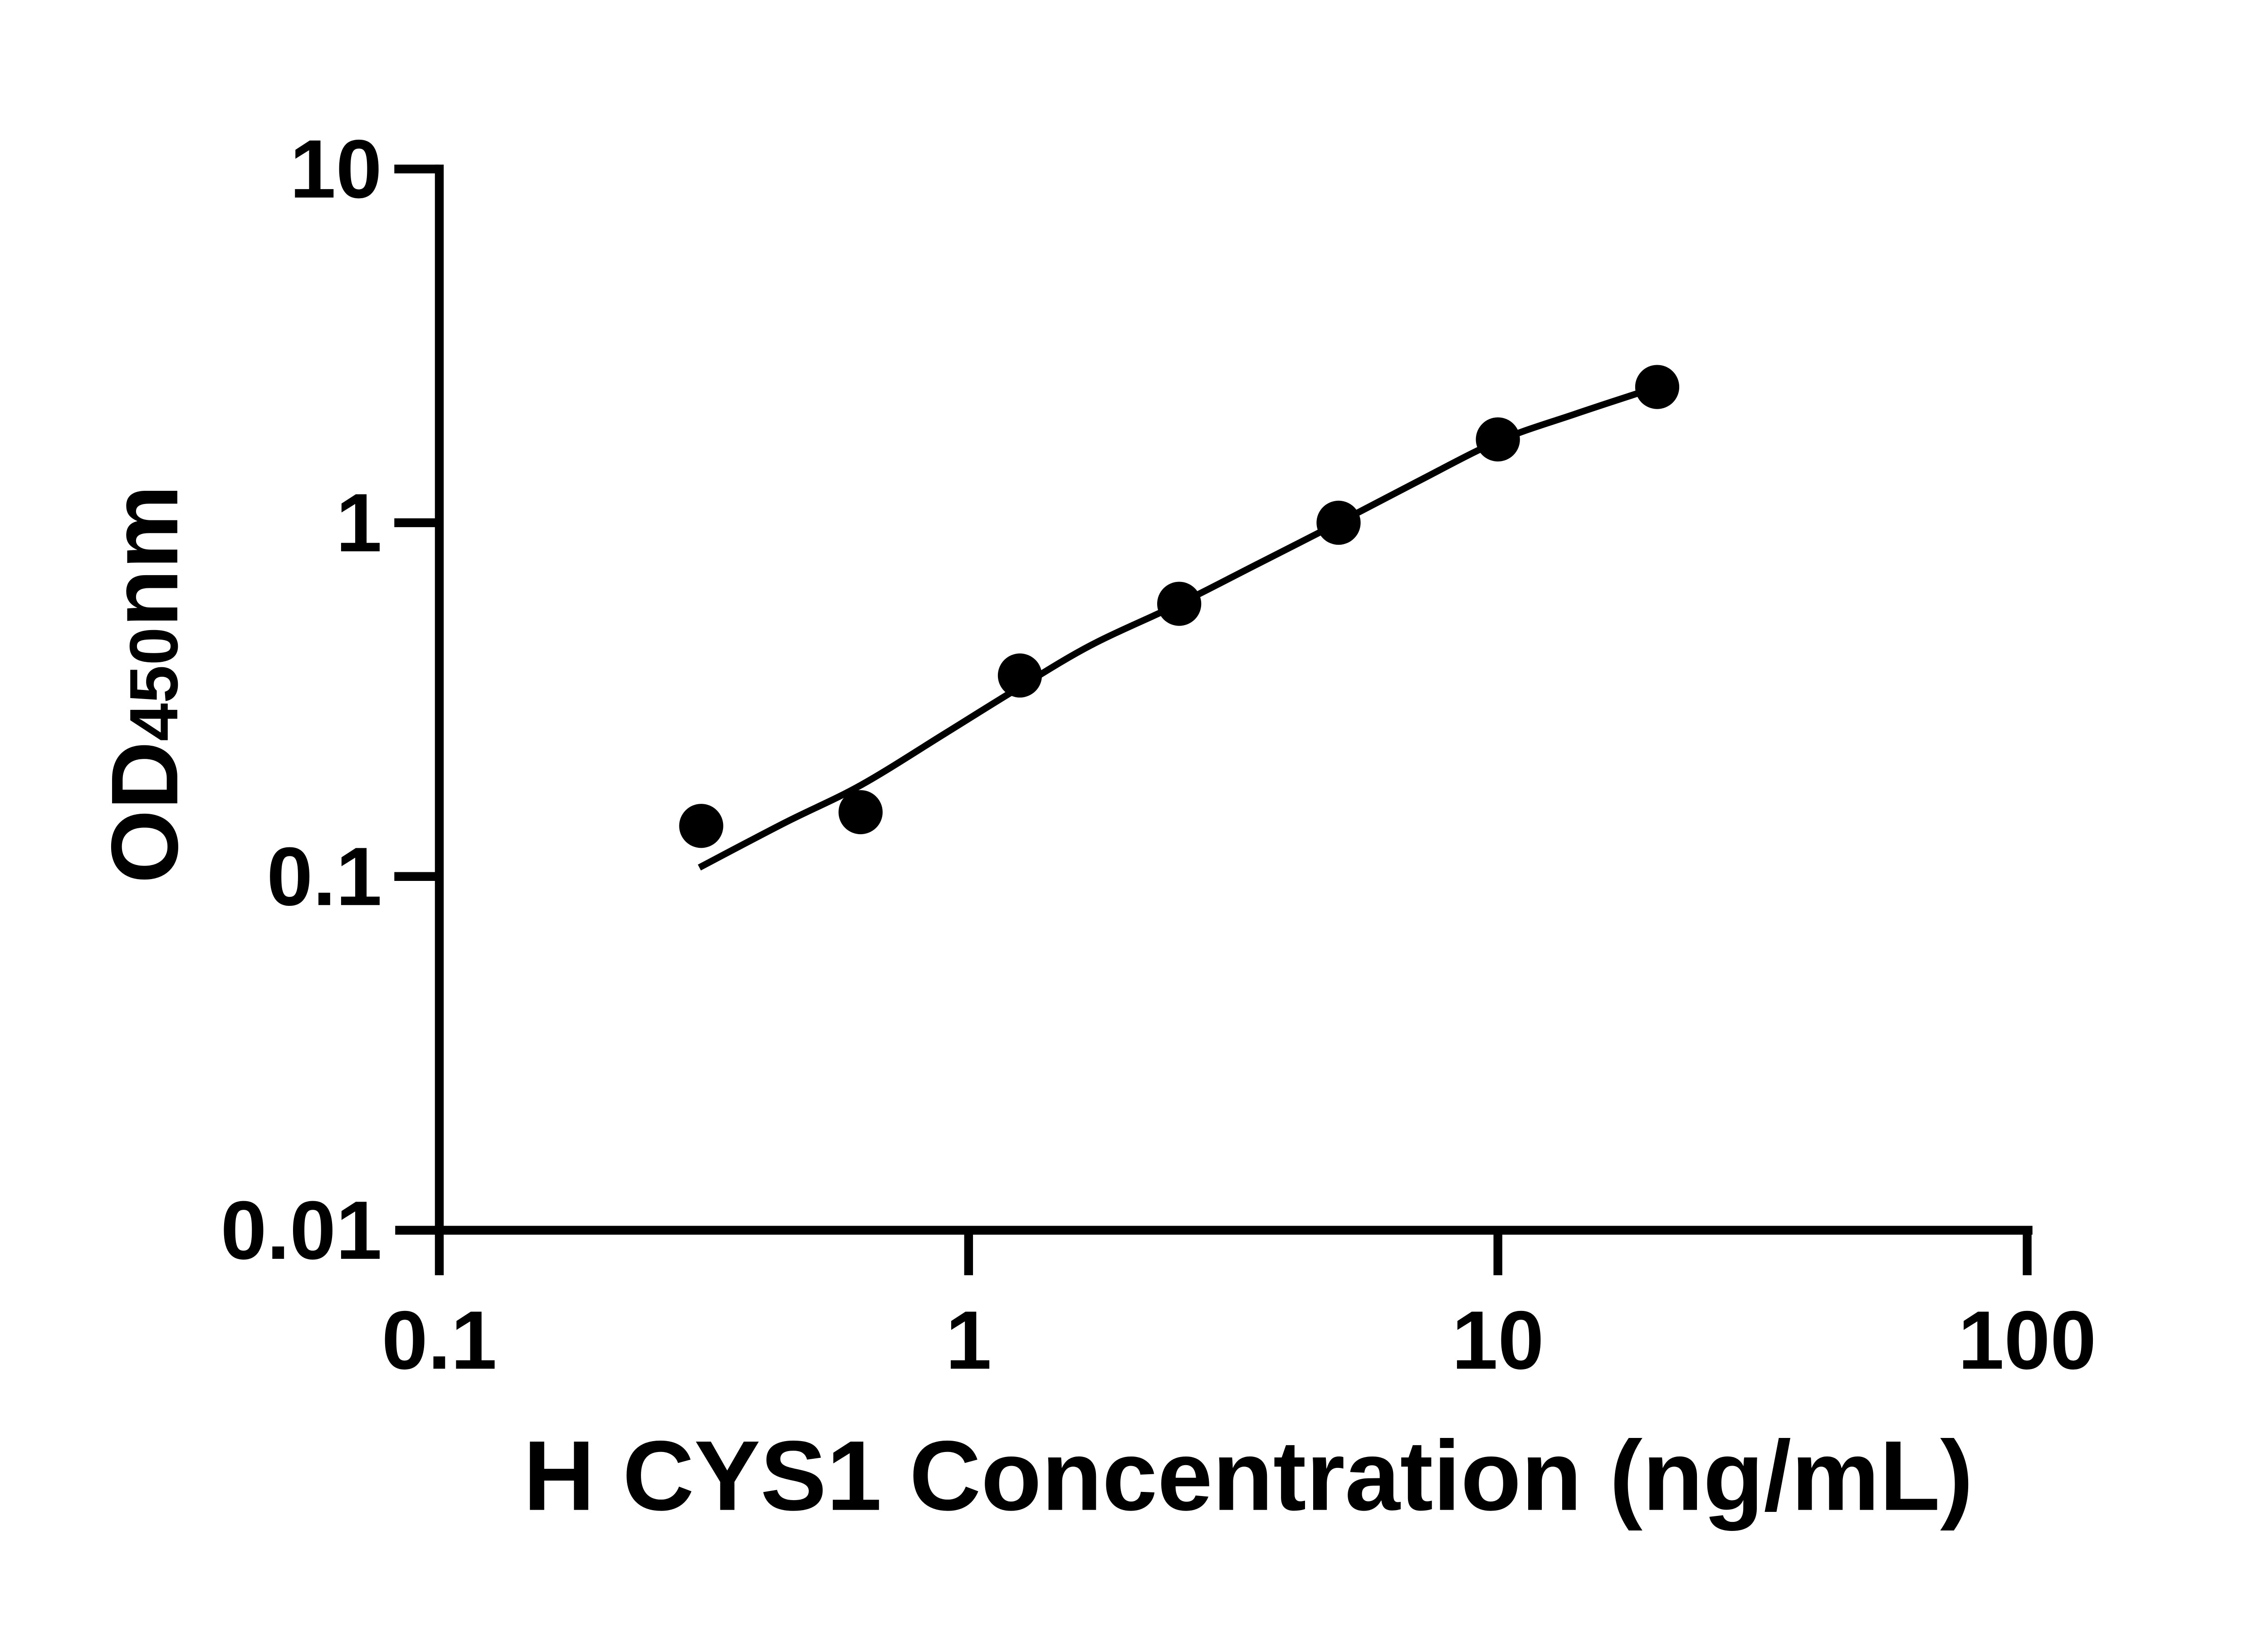 Image resolution: width=2268 pixels, height=1633 pixels. I want to click on y-tick-label-1: 1, so click(359, 522).